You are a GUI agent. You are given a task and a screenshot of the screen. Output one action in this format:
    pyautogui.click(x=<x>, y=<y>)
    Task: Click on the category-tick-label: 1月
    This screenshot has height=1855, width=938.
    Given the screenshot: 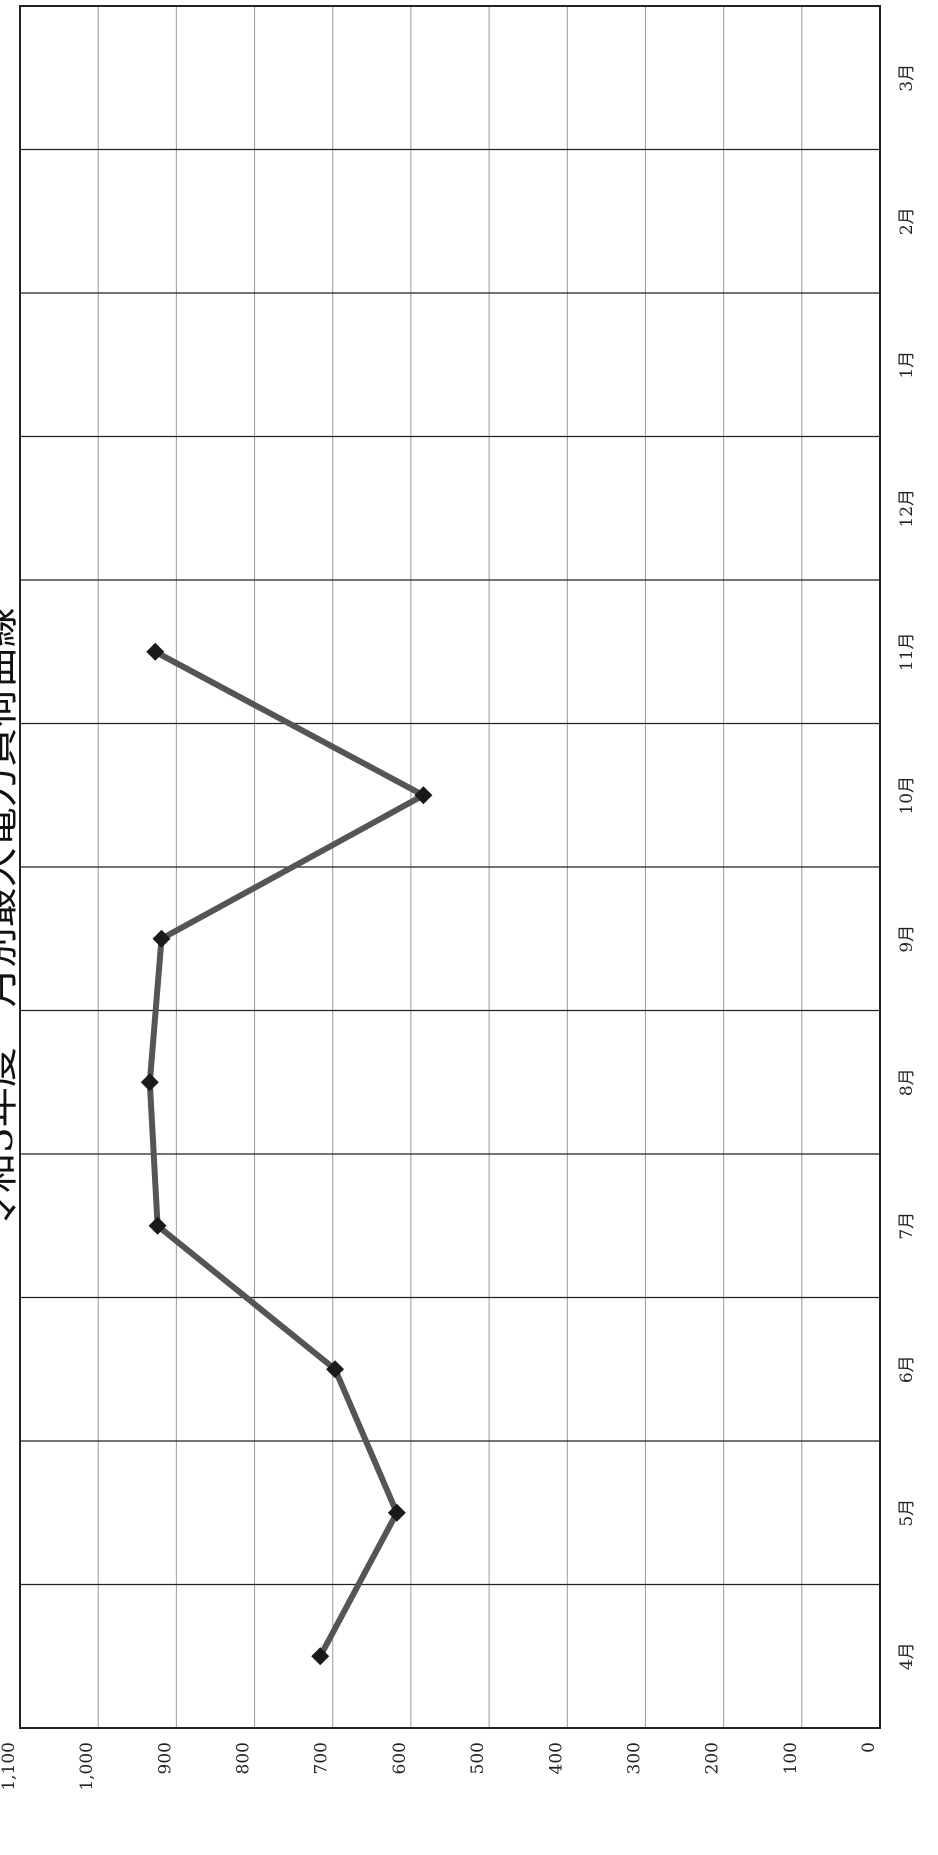 What is the action you would take?
    pyautogui.click(x=907, y=365)
    